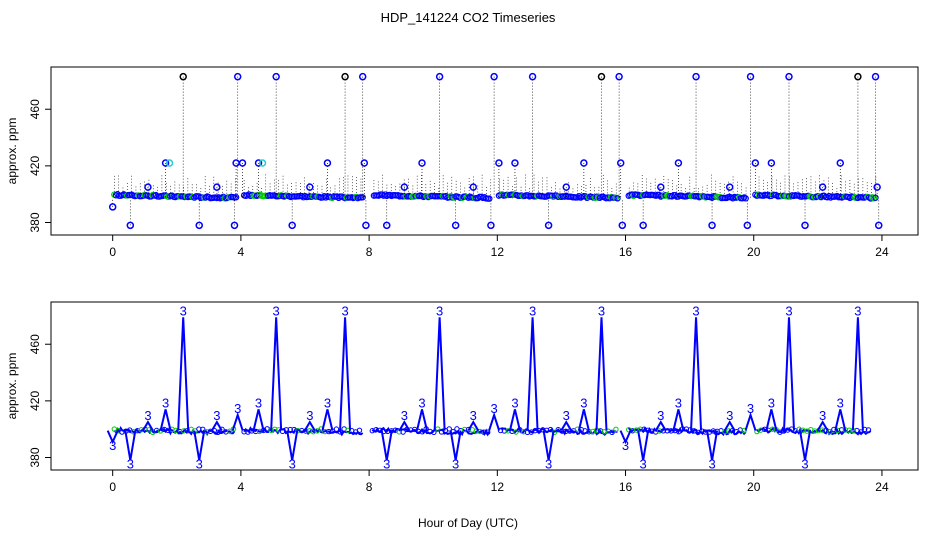 The image size is (936, 545). What do you see at coordinates (369, 487) in the screenshot?
I see `x-tick-label: 8` at bounding box center [369, 487].